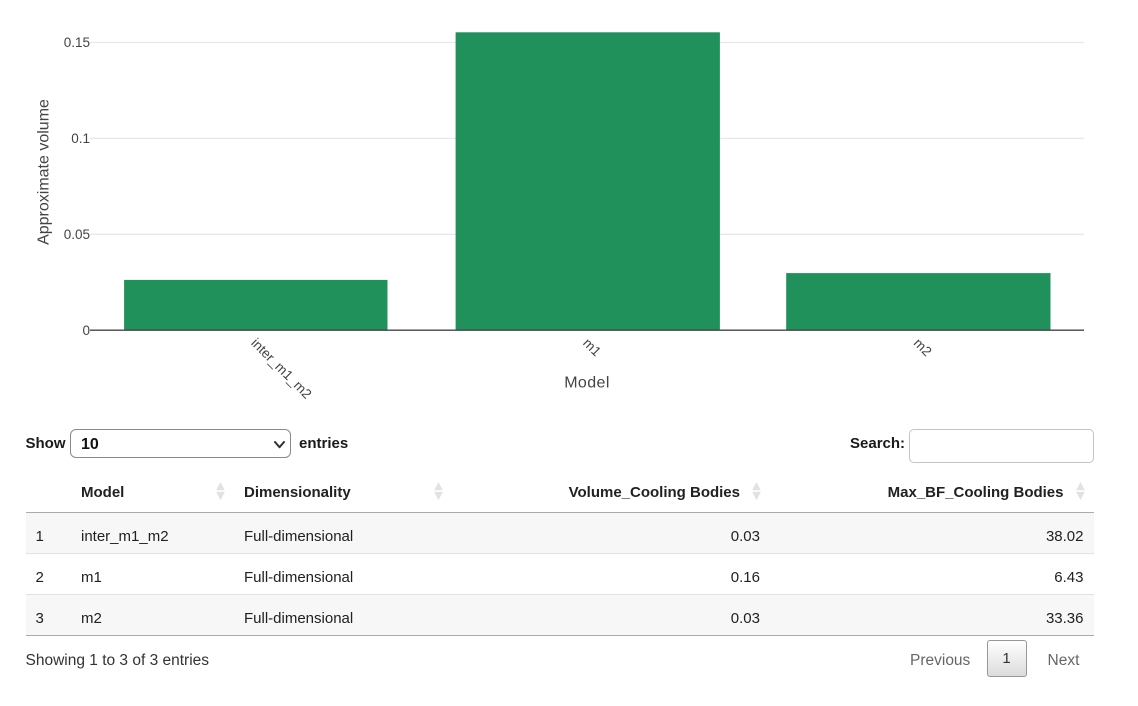  I want to click on svg-text: 0.05, so click(77, 234).